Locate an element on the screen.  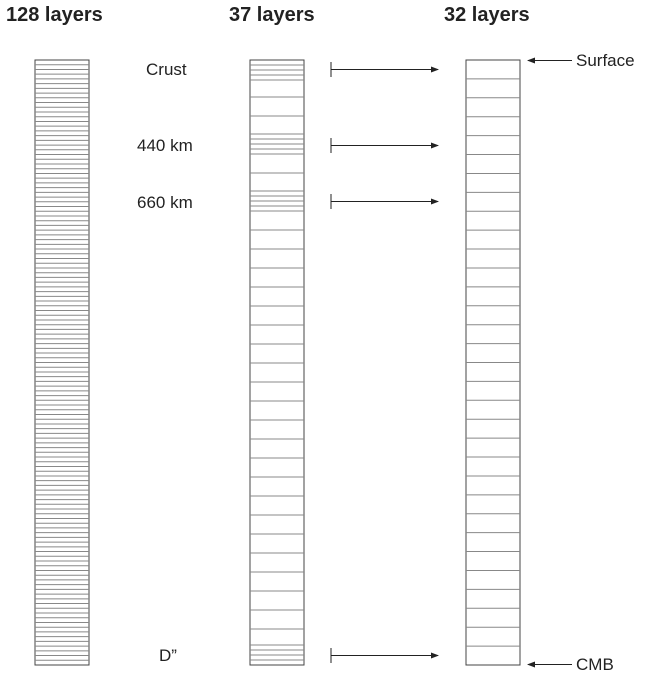
label-surface: Surface is located at coordinates (605, 60).